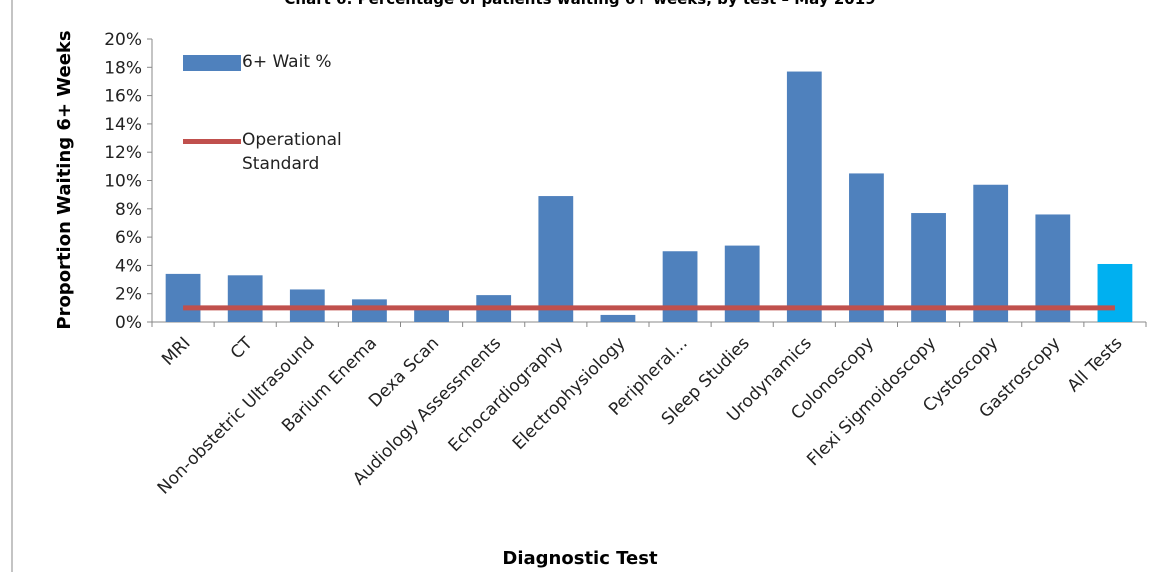 Image resolution: width=1156 pixels, height=572 pixels. I want to click on x-tick-label: CT, so click(242, 348).